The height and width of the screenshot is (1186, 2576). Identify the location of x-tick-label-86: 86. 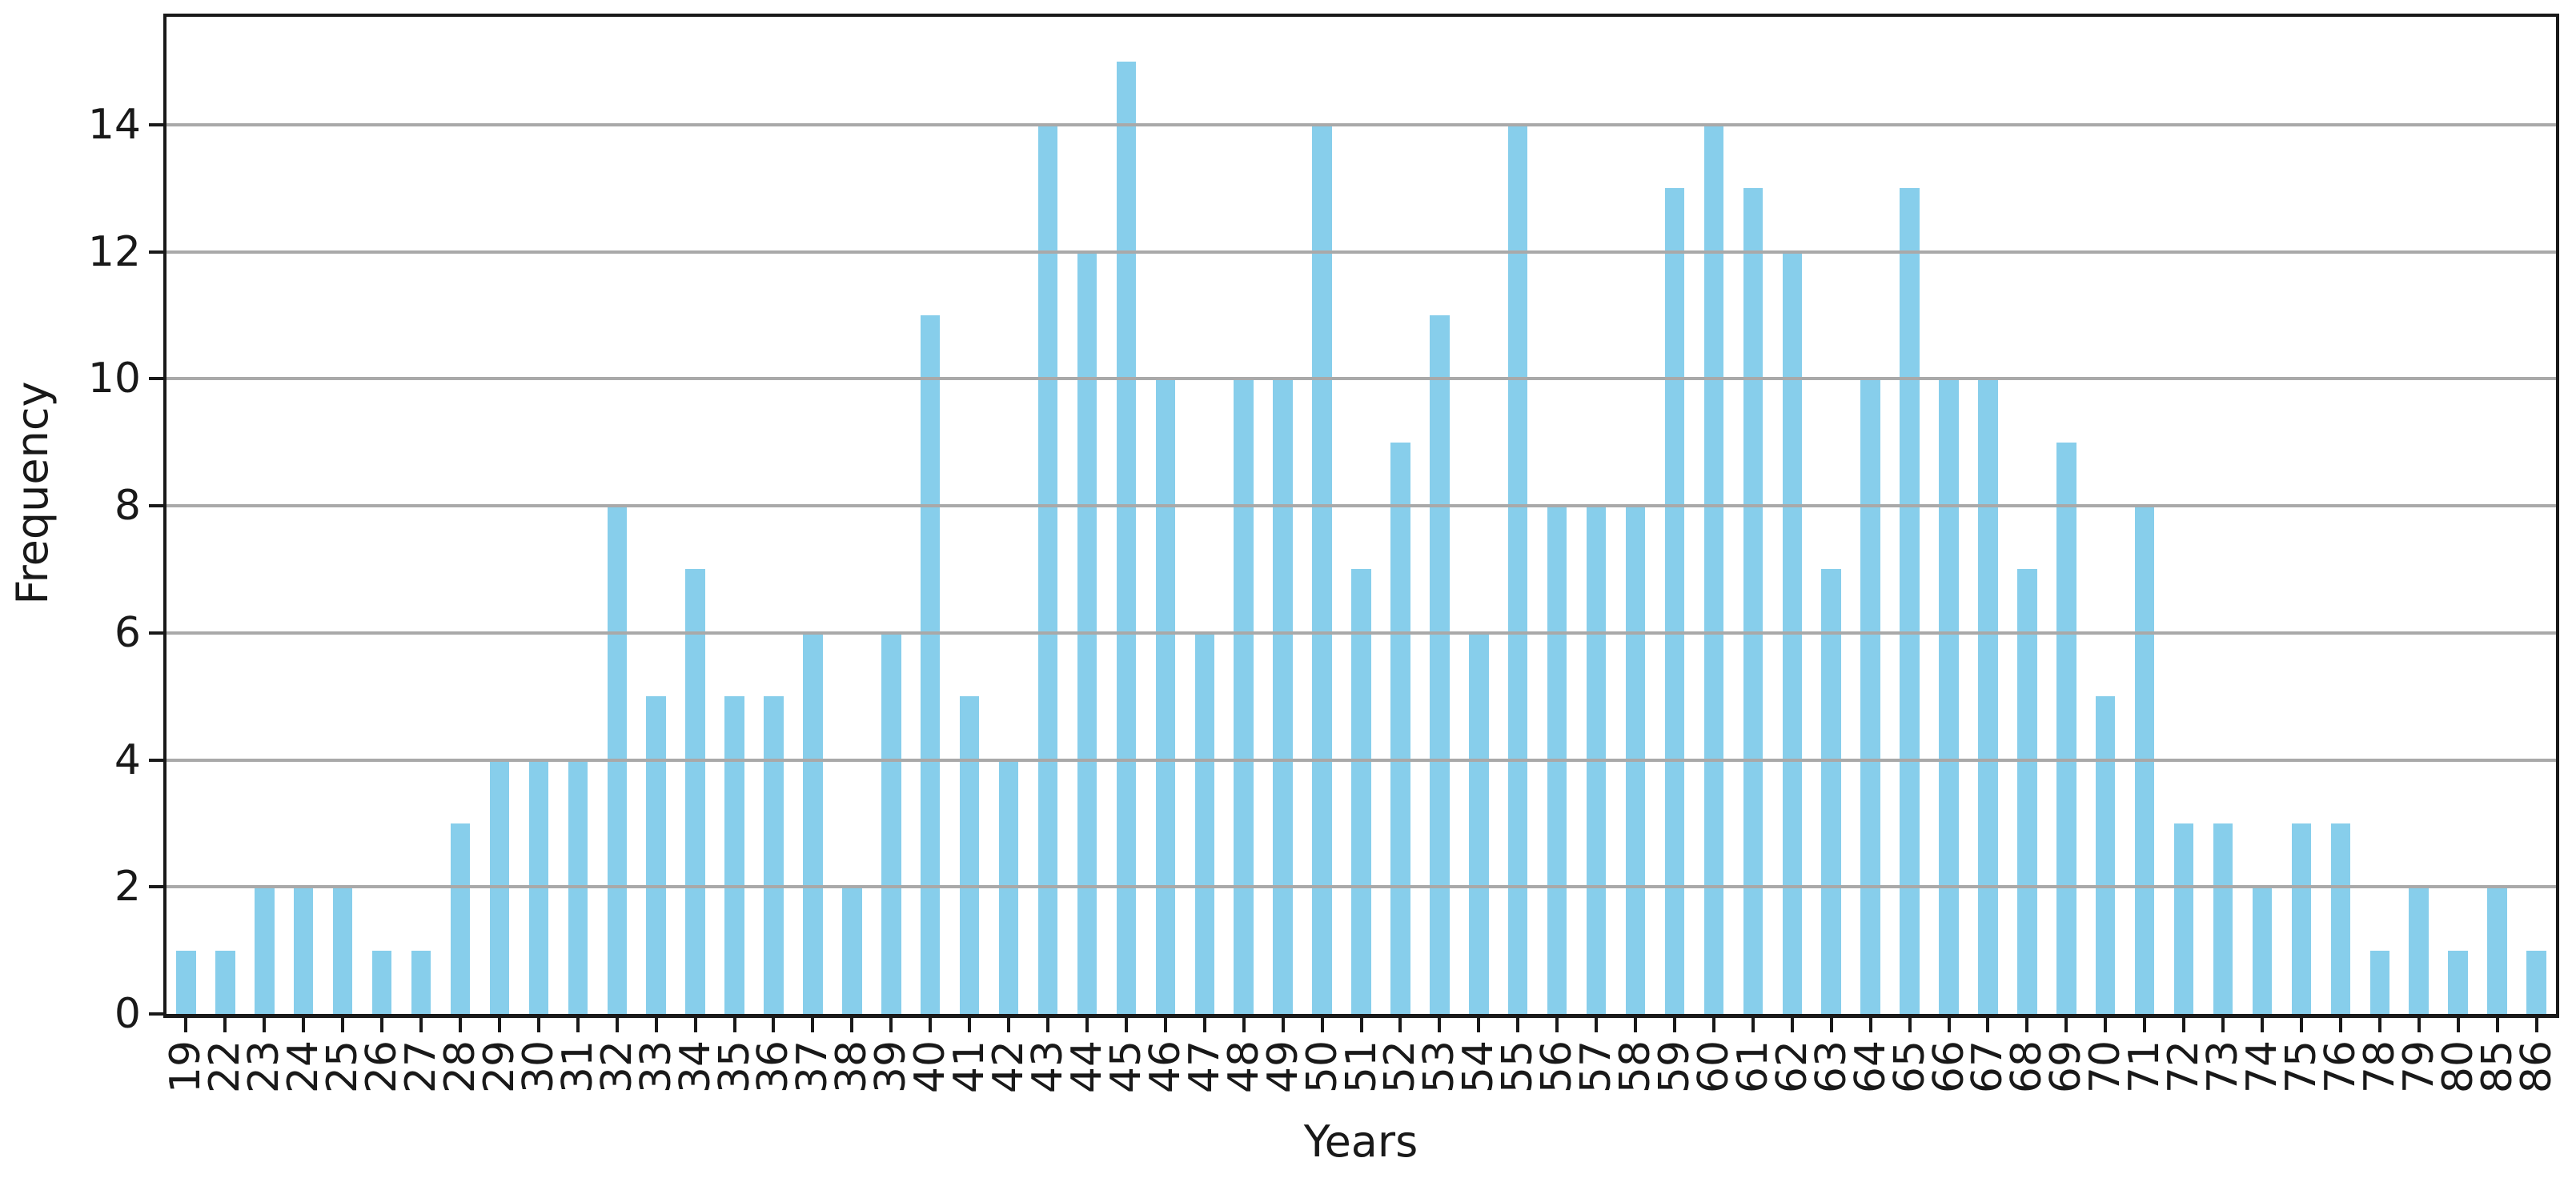
(2536, 1067).